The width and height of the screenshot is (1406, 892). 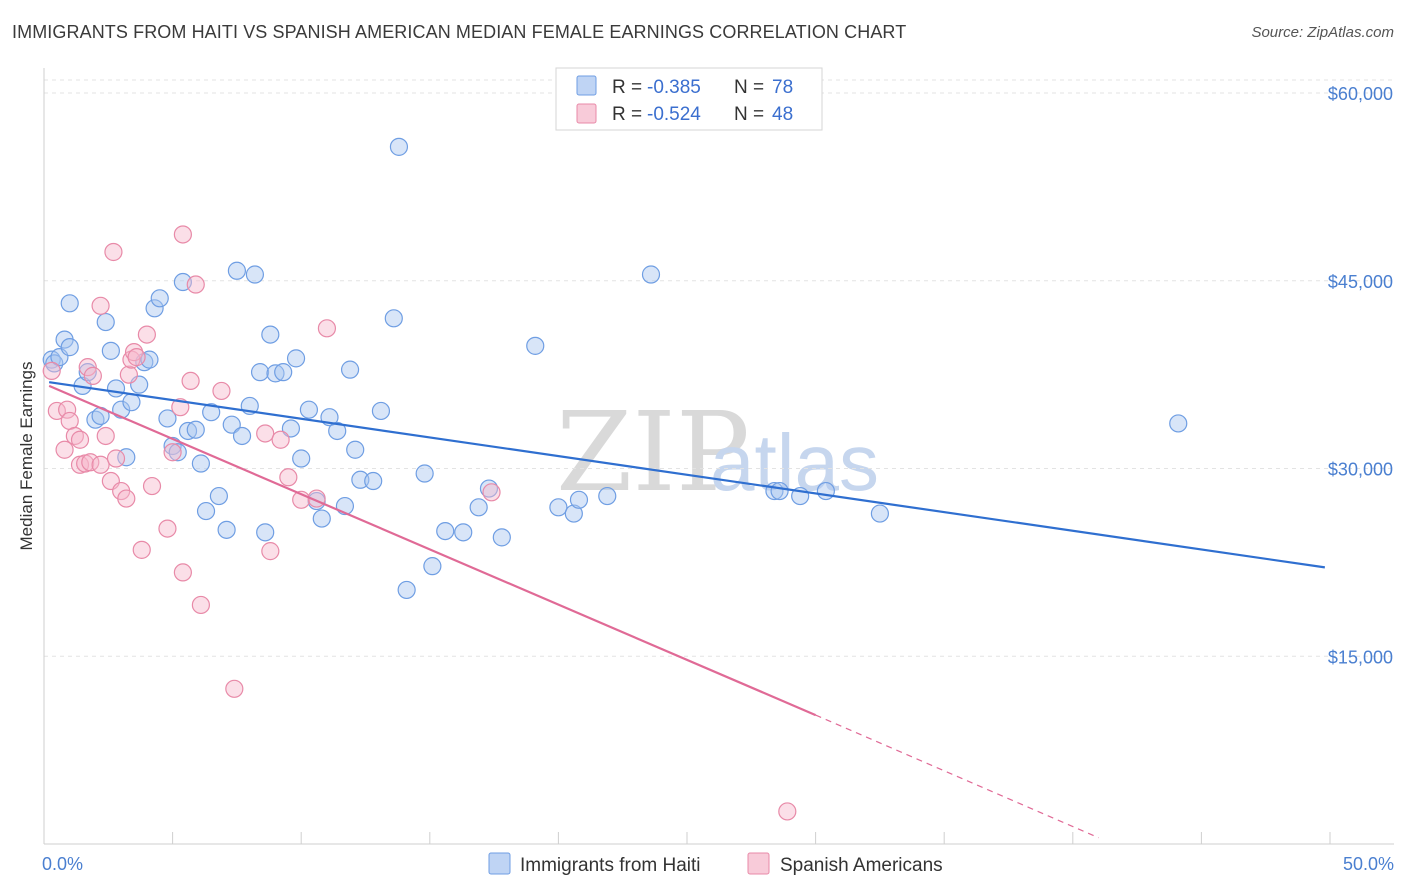 I want to click on y-axis-title: Median Female Earnings, so click(x=26, y=456).